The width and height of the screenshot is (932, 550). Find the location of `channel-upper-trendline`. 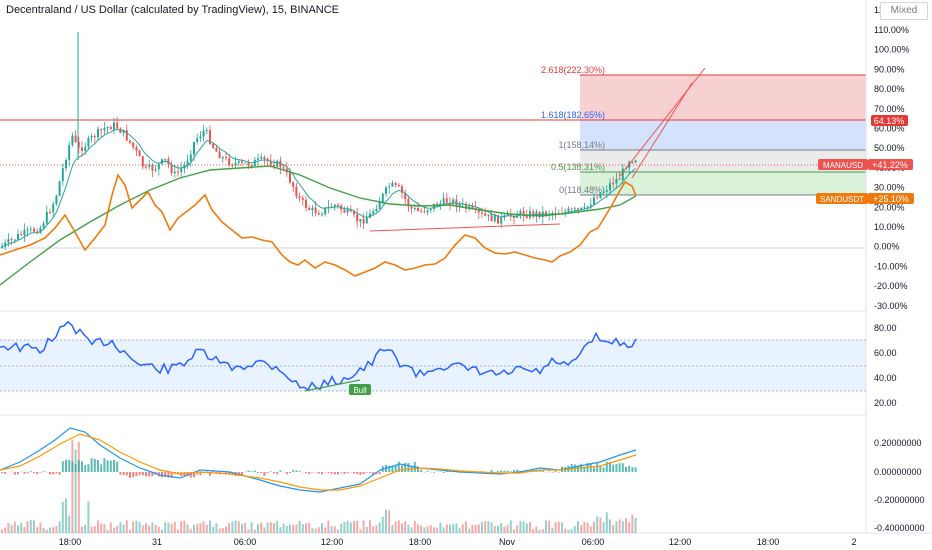

channel-upper-trendline is located at coordinates (662, 122).